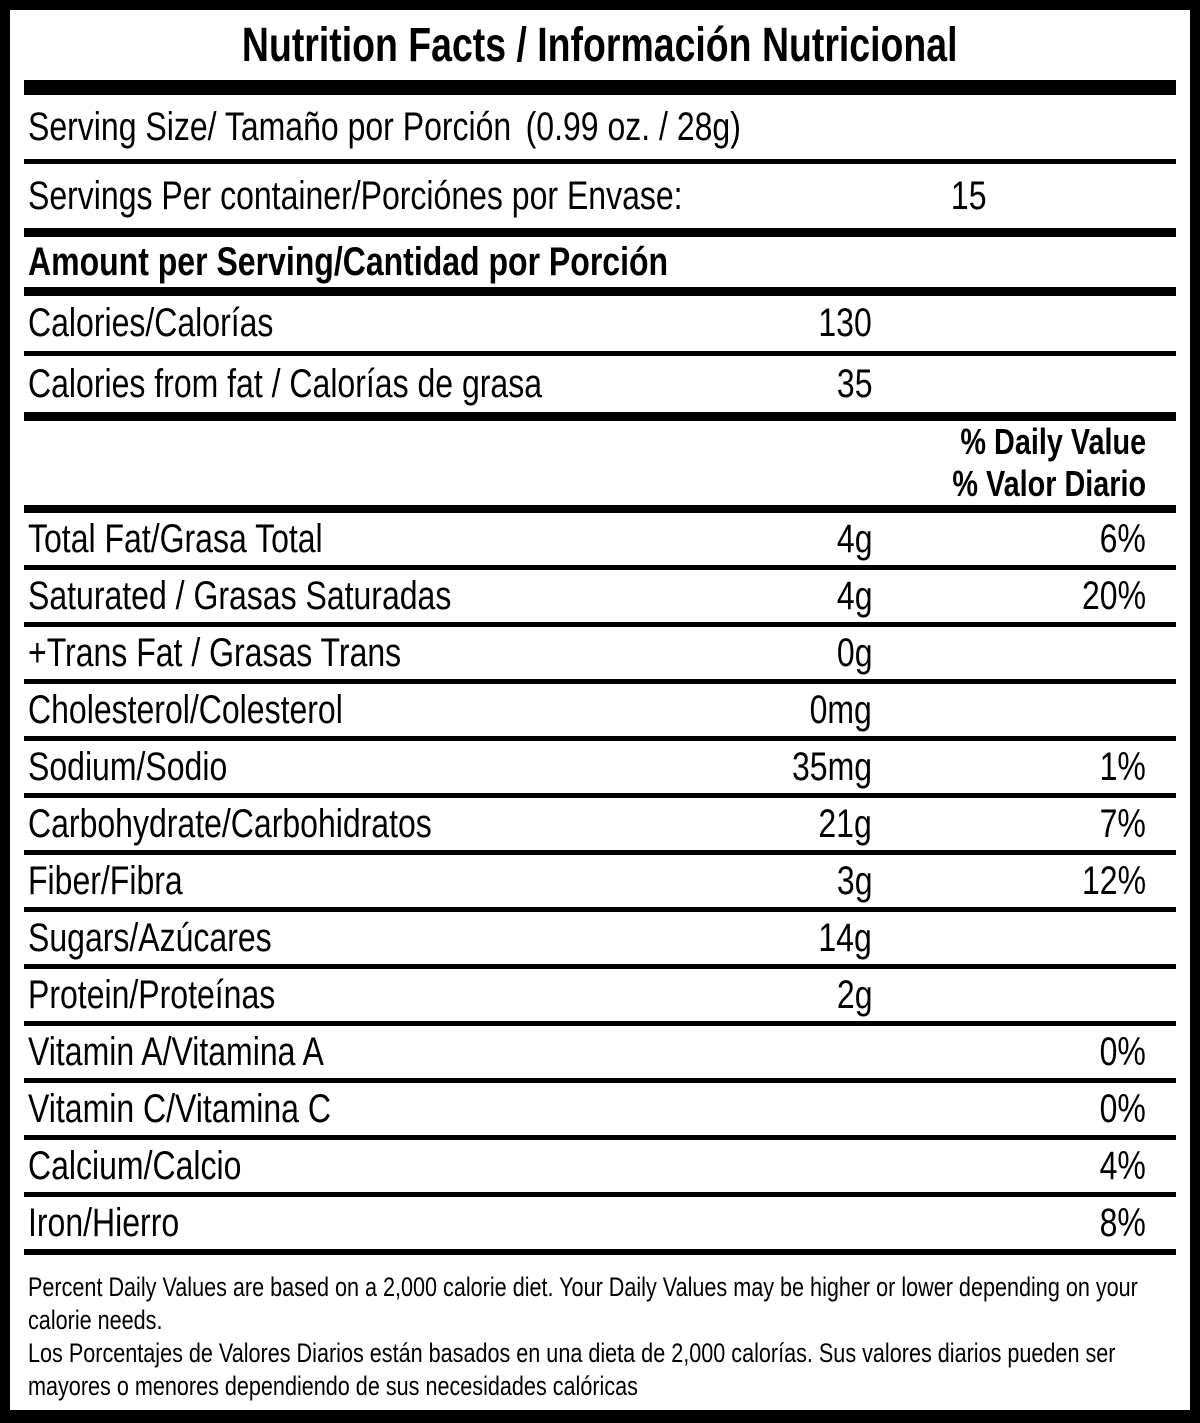 This screenshot has width=1200, height=1423. What do you see at coordinates (600, 881) in the screenshot?
I see `nutrient-row-fiber: Fiber/Fibra 3g 12%` at bounding box center [600, 881].